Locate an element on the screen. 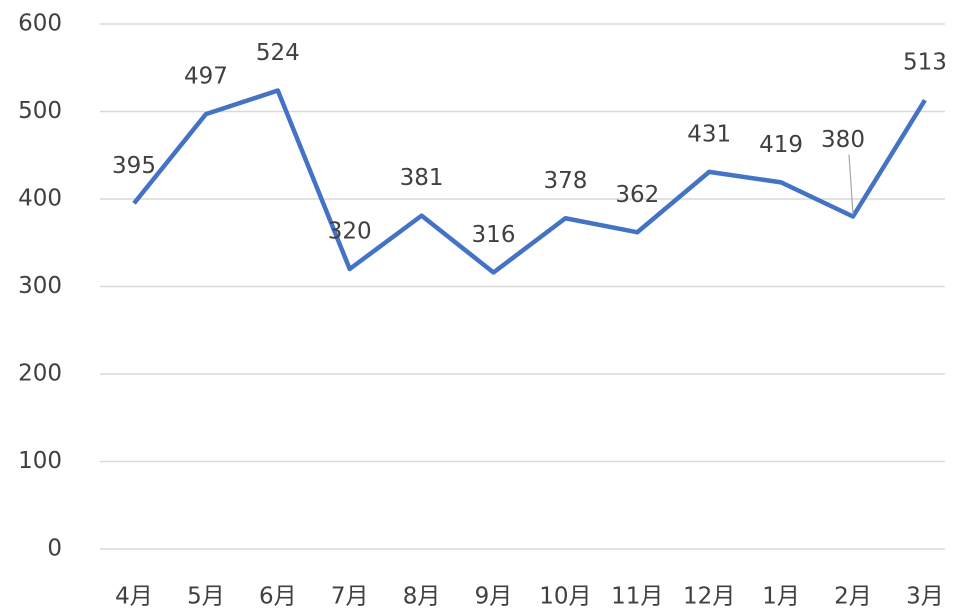  data-label: 497 is located at coordinates (206, 77).